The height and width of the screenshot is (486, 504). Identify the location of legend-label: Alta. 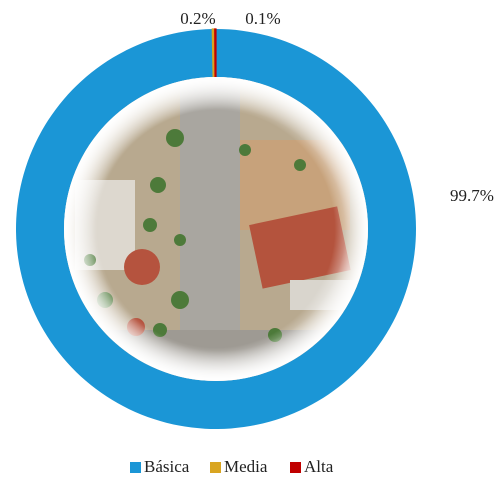
(319, 466).